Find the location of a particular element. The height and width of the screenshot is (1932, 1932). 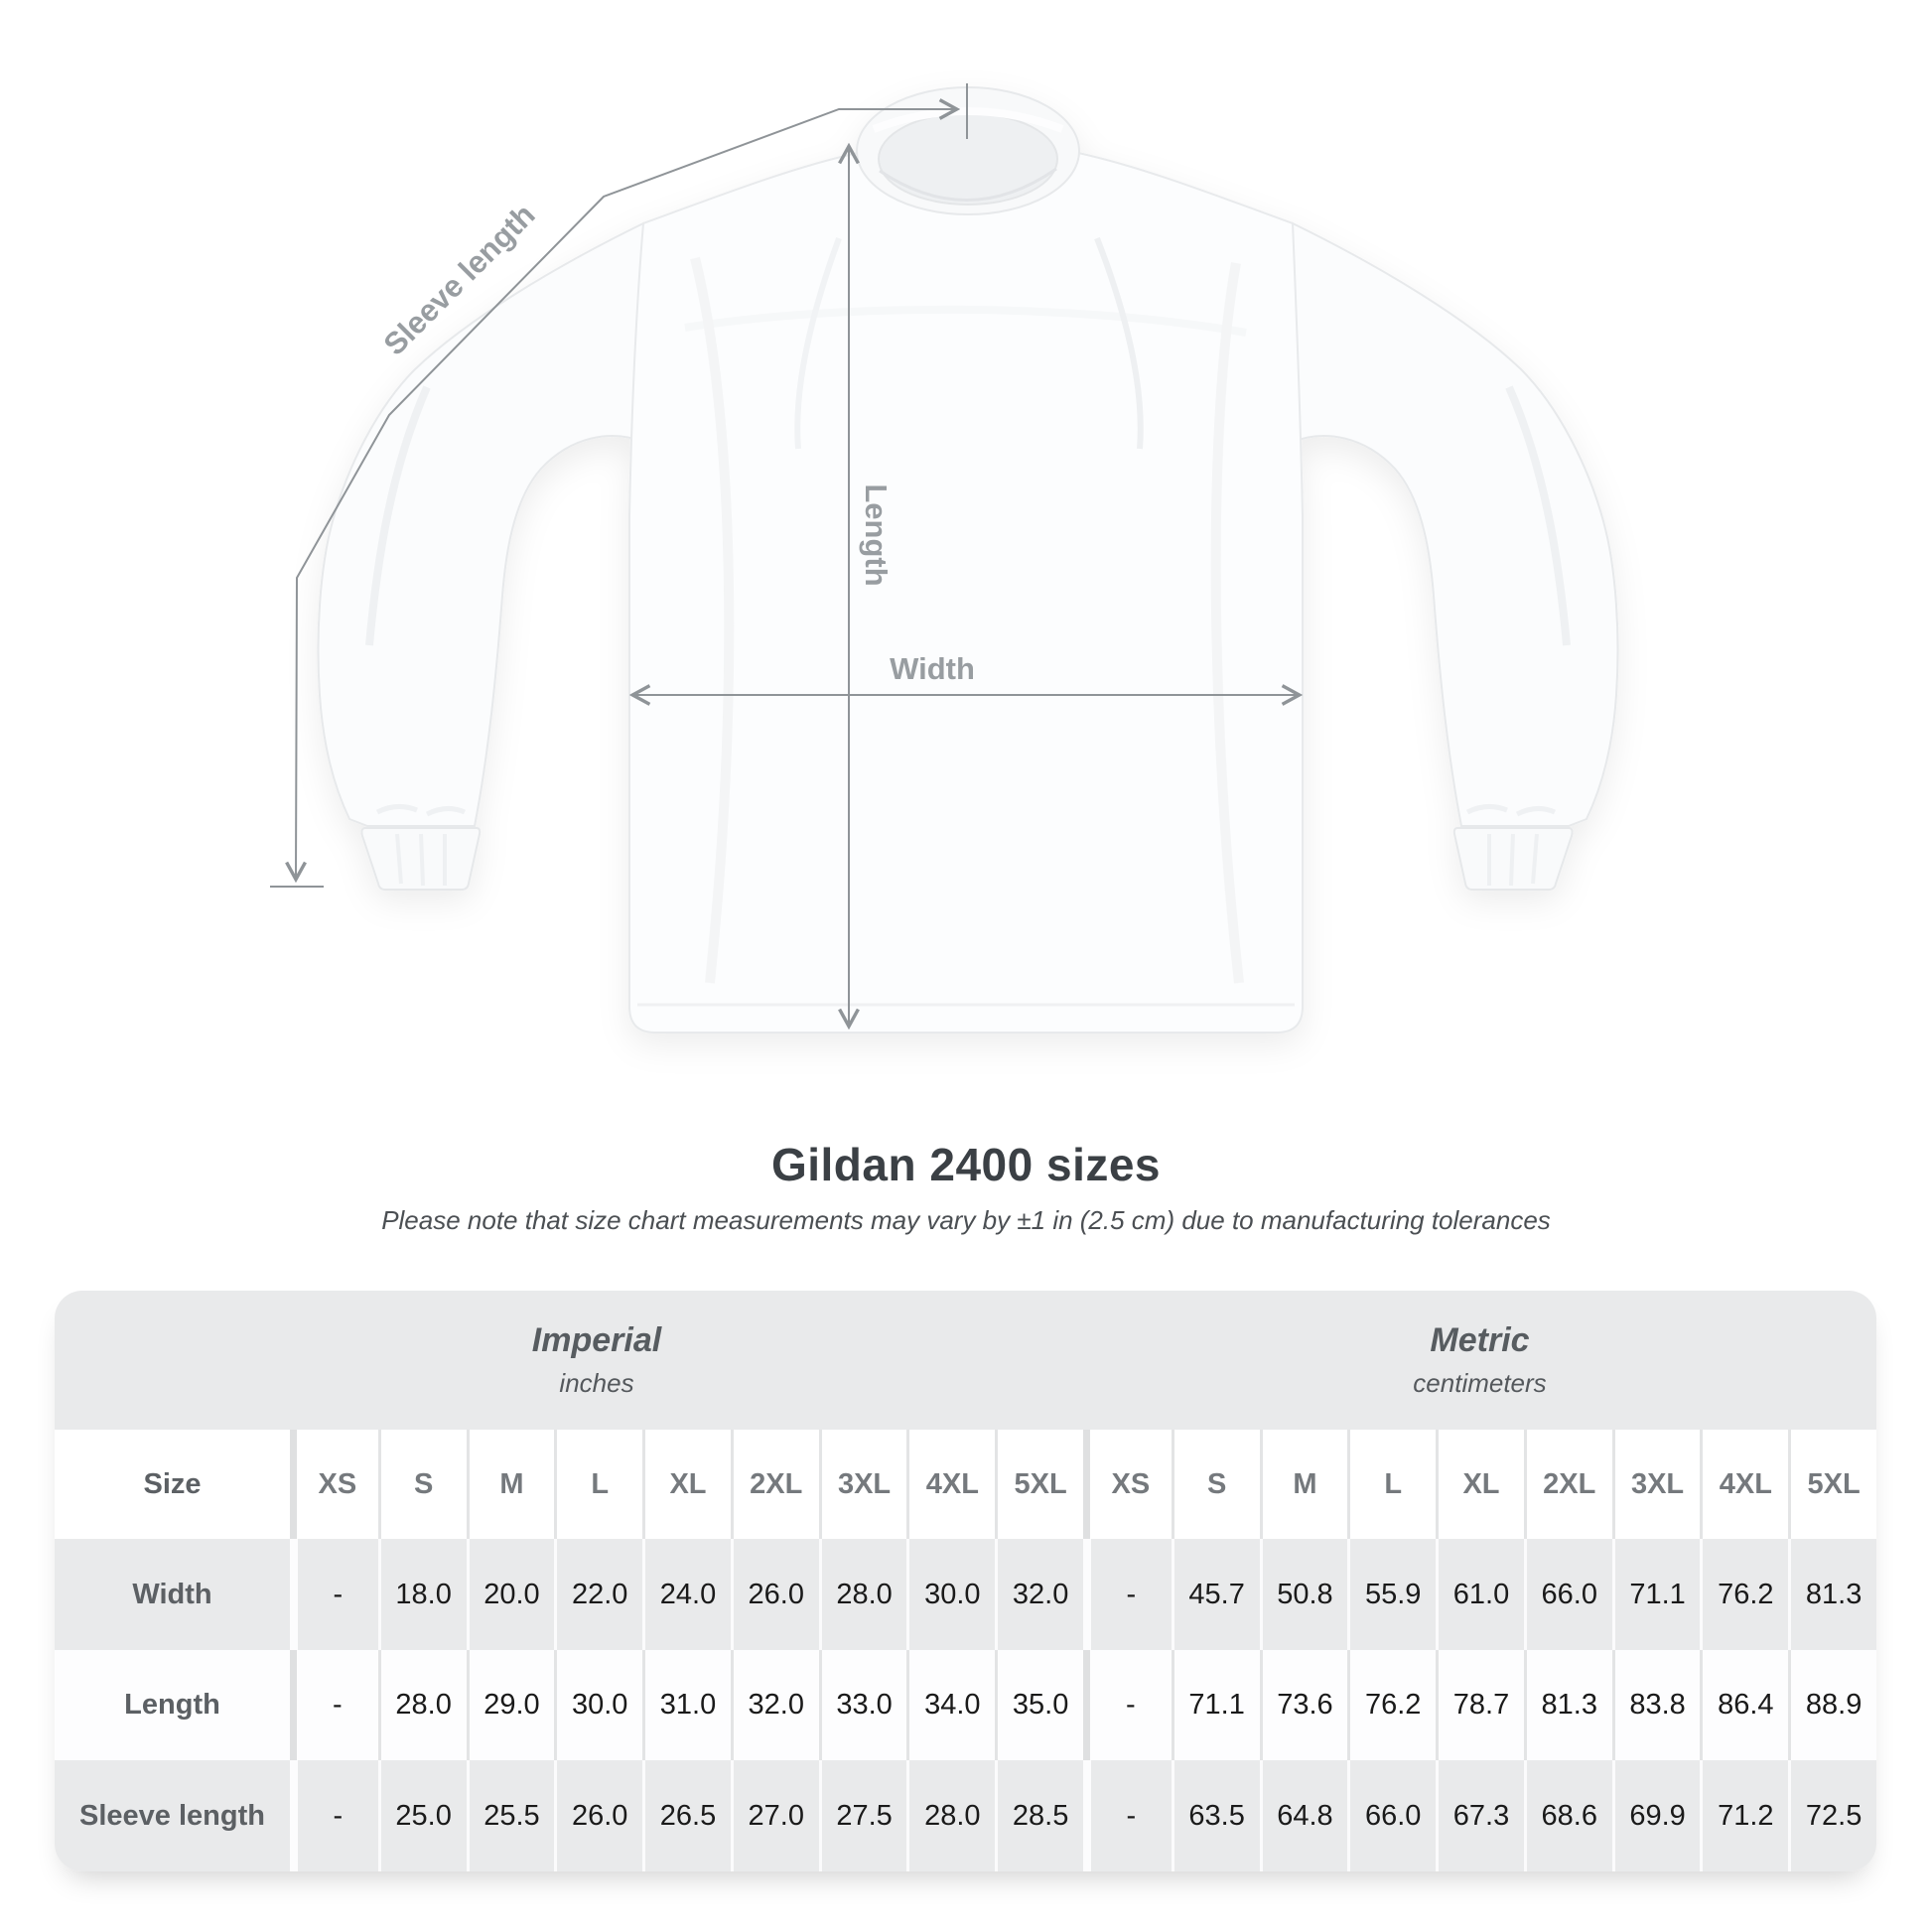

value-cell: 18.0 is located at coordinates (422, 1594).